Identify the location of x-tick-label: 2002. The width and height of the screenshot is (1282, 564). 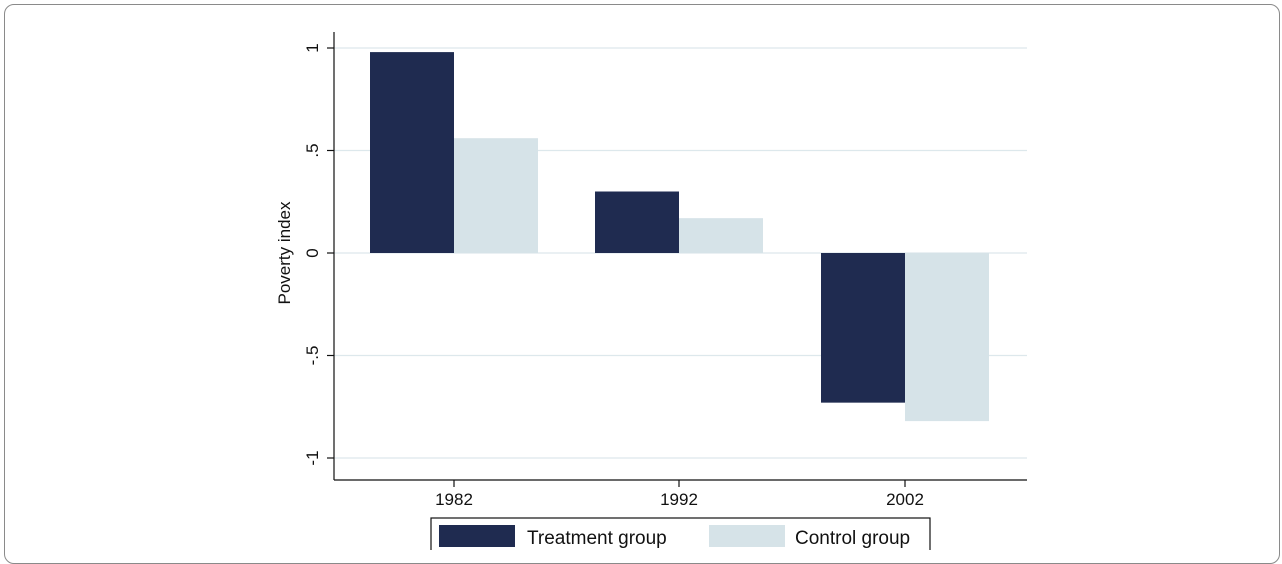
(905, 499).